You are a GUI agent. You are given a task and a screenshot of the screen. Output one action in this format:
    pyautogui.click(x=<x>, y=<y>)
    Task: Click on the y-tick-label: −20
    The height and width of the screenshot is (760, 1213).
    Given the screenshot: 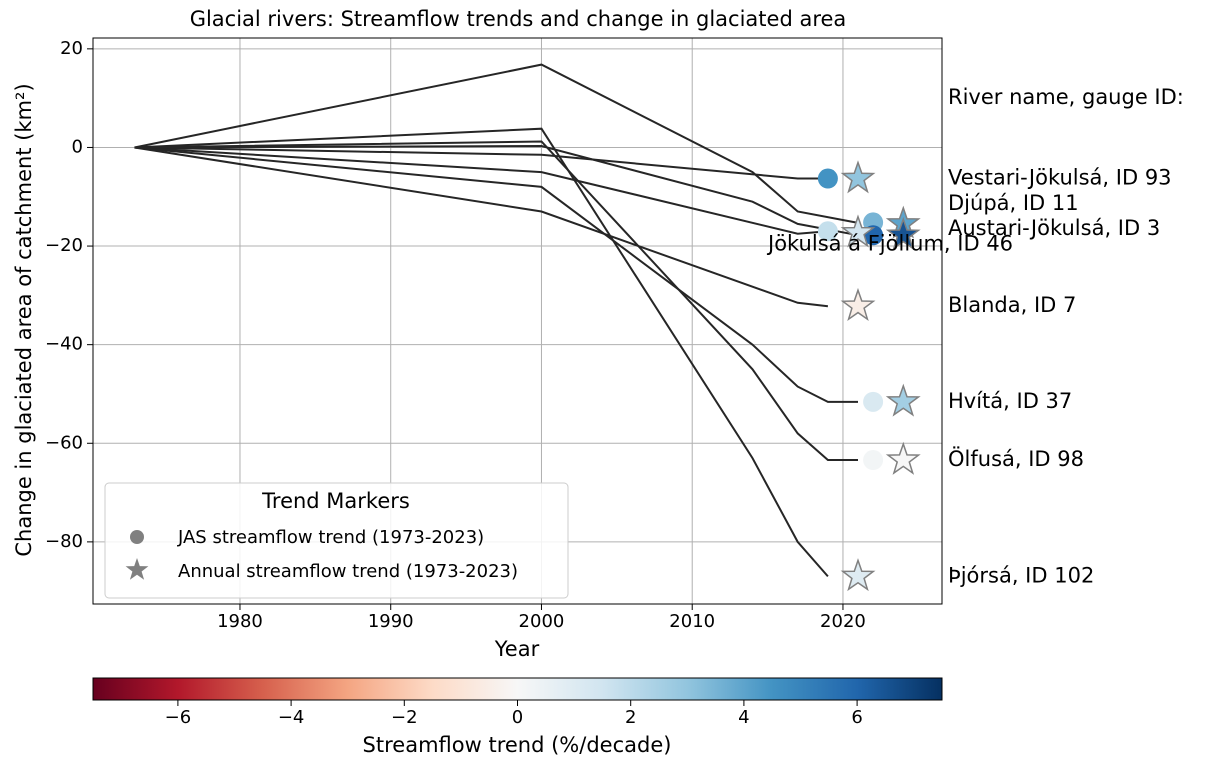 What is the action you would take?
    pyautogui.click(x=64, y=245)
    